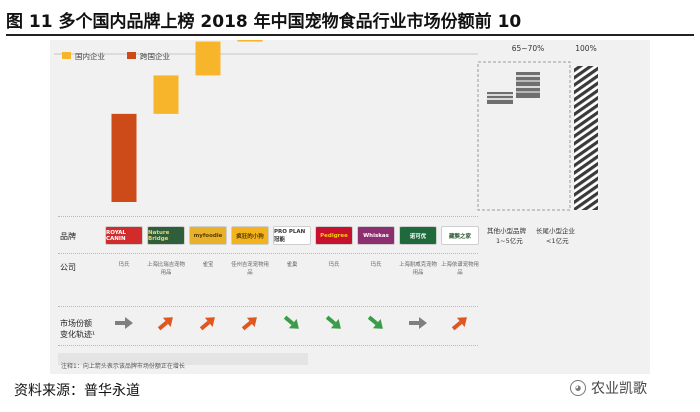 The width and height of the screenshot is (700, 412). I want to click on legend-foreign-swatch, so click(131, 55).